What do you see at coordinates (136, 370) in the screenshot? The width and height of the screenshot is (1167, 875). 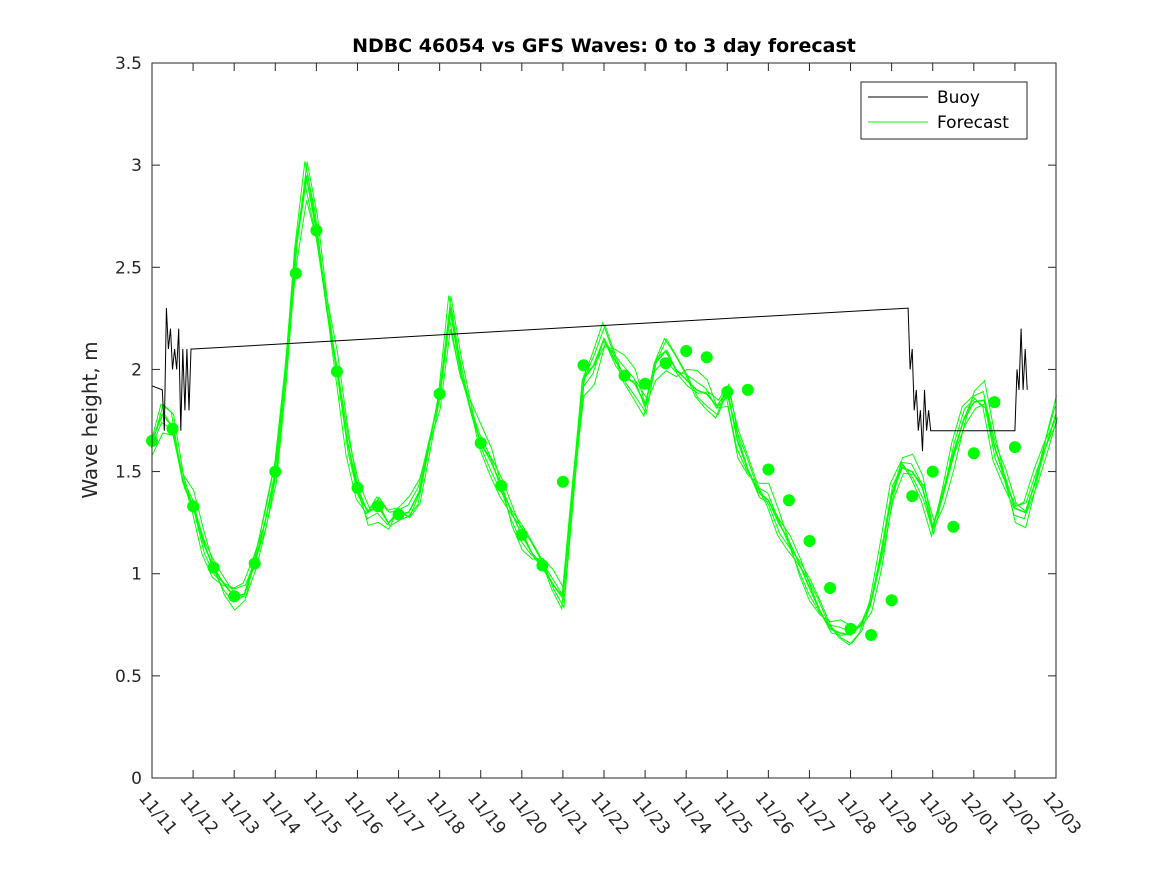 I see `y-tick-label: 2` at bounding box center [136, 370].